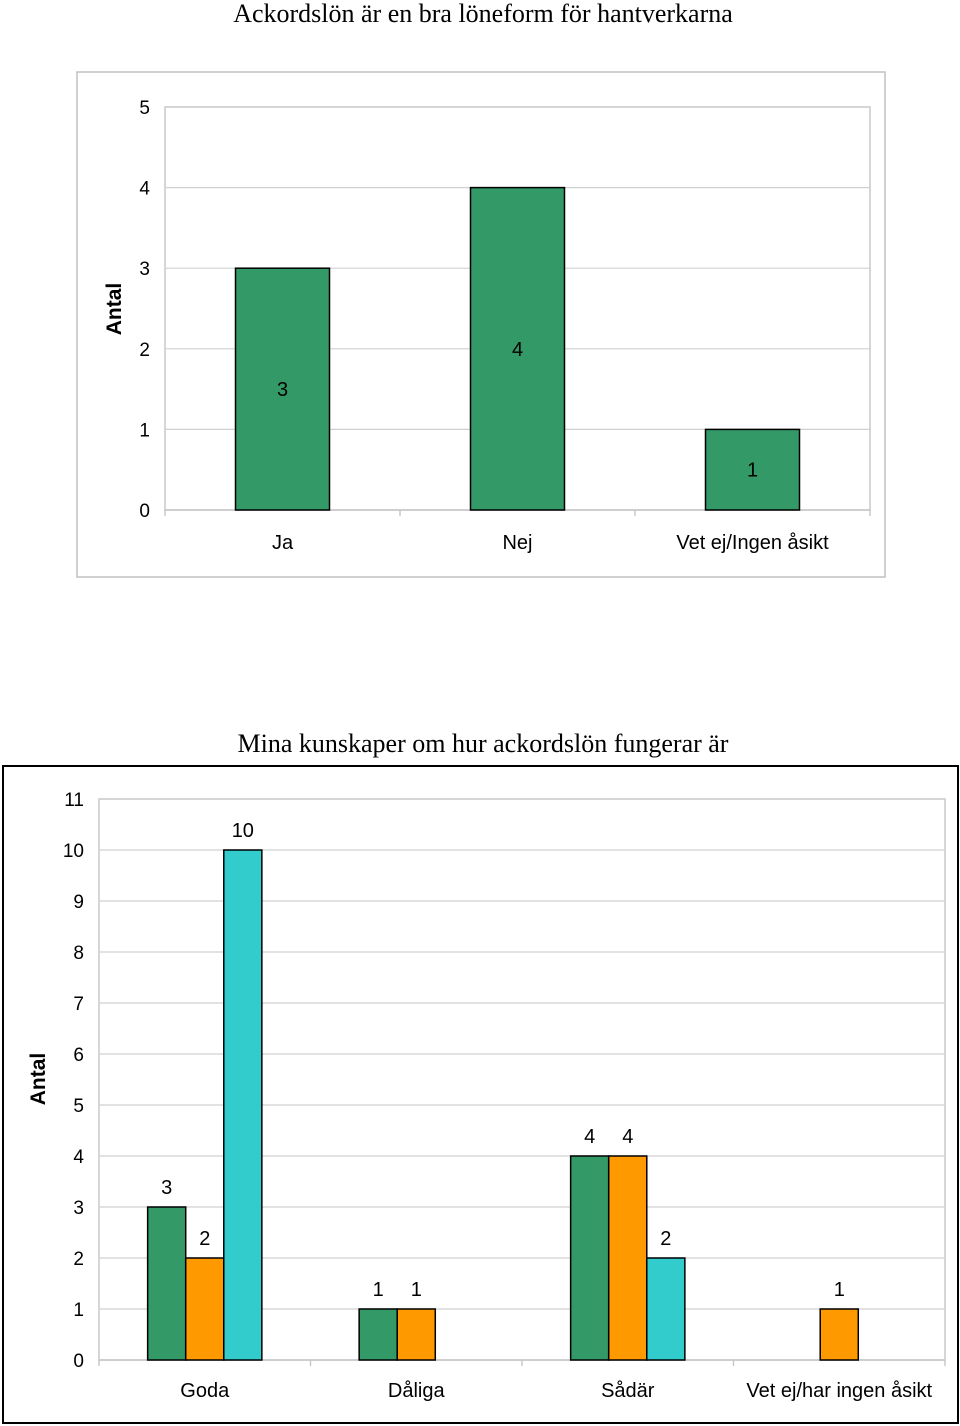 The image size is (960, 1426). I want to click on data-label: 10, so click(243, 831).